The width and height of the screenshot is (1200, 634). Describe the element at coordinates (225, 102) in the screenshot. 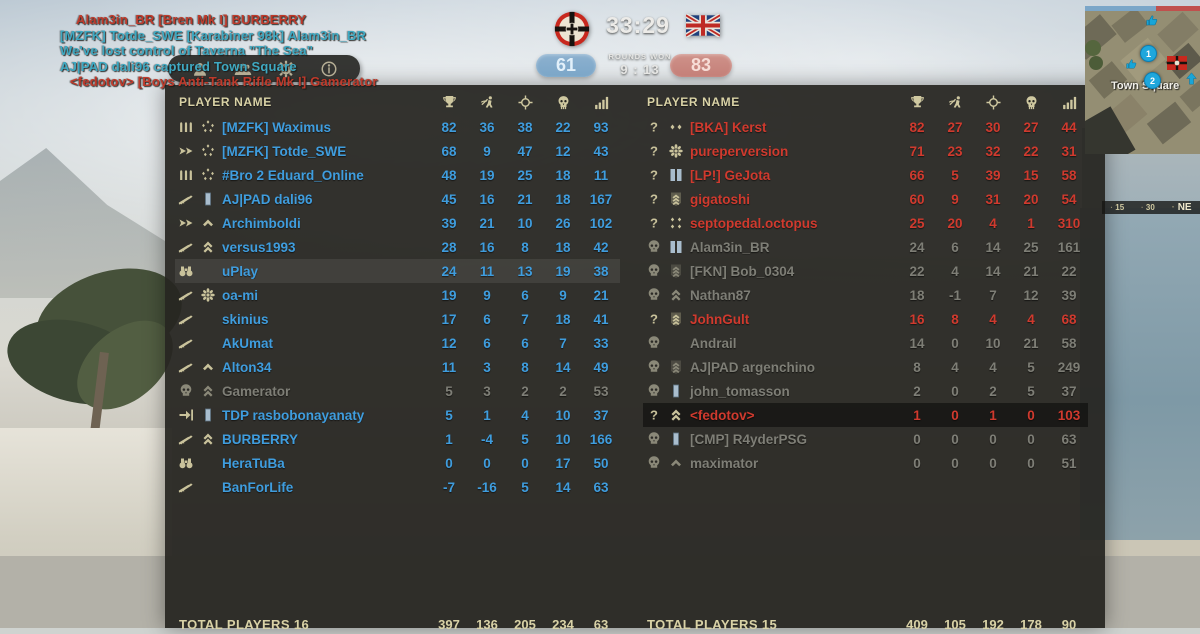

I see `player-name-header: PLAYER NAME` at that location.